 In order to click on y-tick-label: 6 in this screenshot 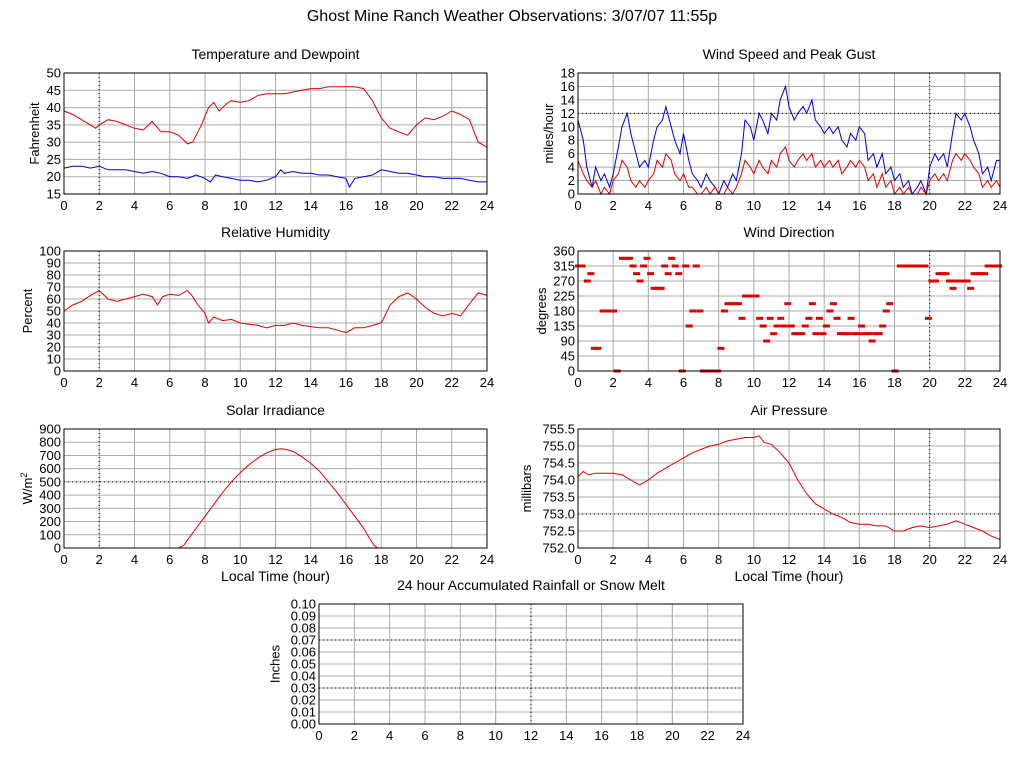, I will do `click(571, 153)`.